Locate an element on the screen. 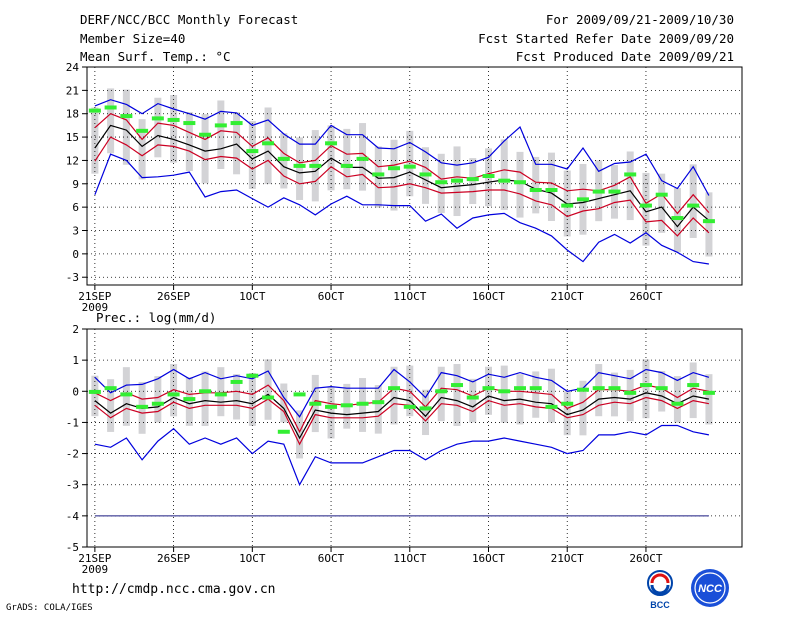 Image resolution: width=800 pixels, height=618 pixels. y-tick-label: 12 is located at coordinates (72, 160).